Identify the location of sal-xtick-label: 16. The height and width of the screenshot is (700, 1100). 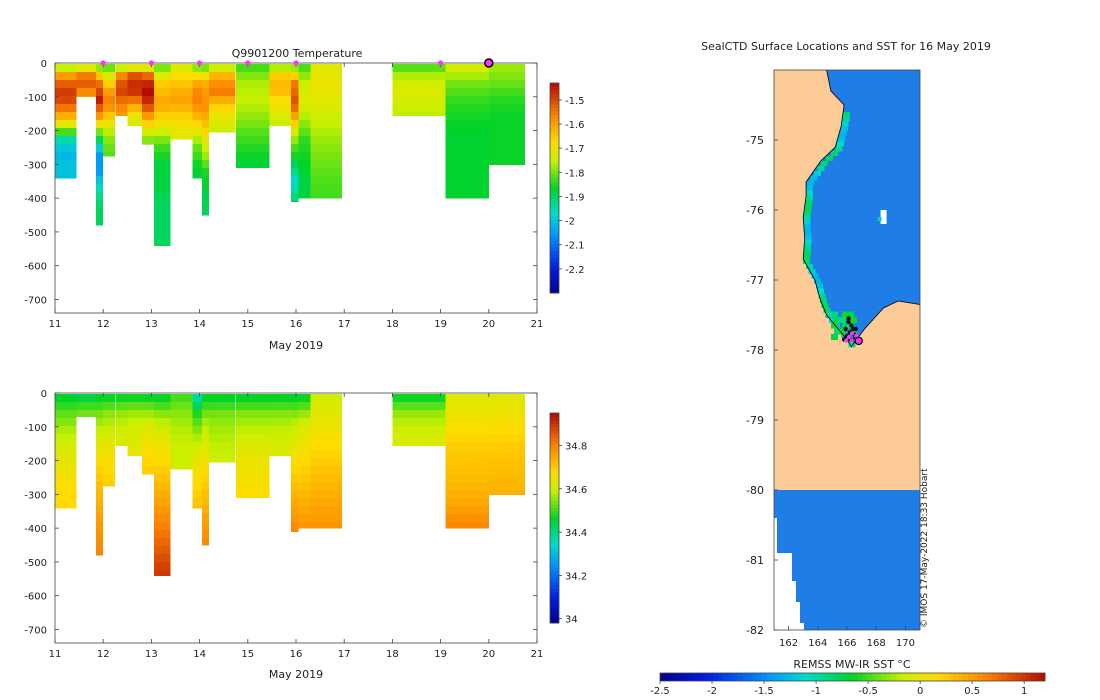
(296, 654).